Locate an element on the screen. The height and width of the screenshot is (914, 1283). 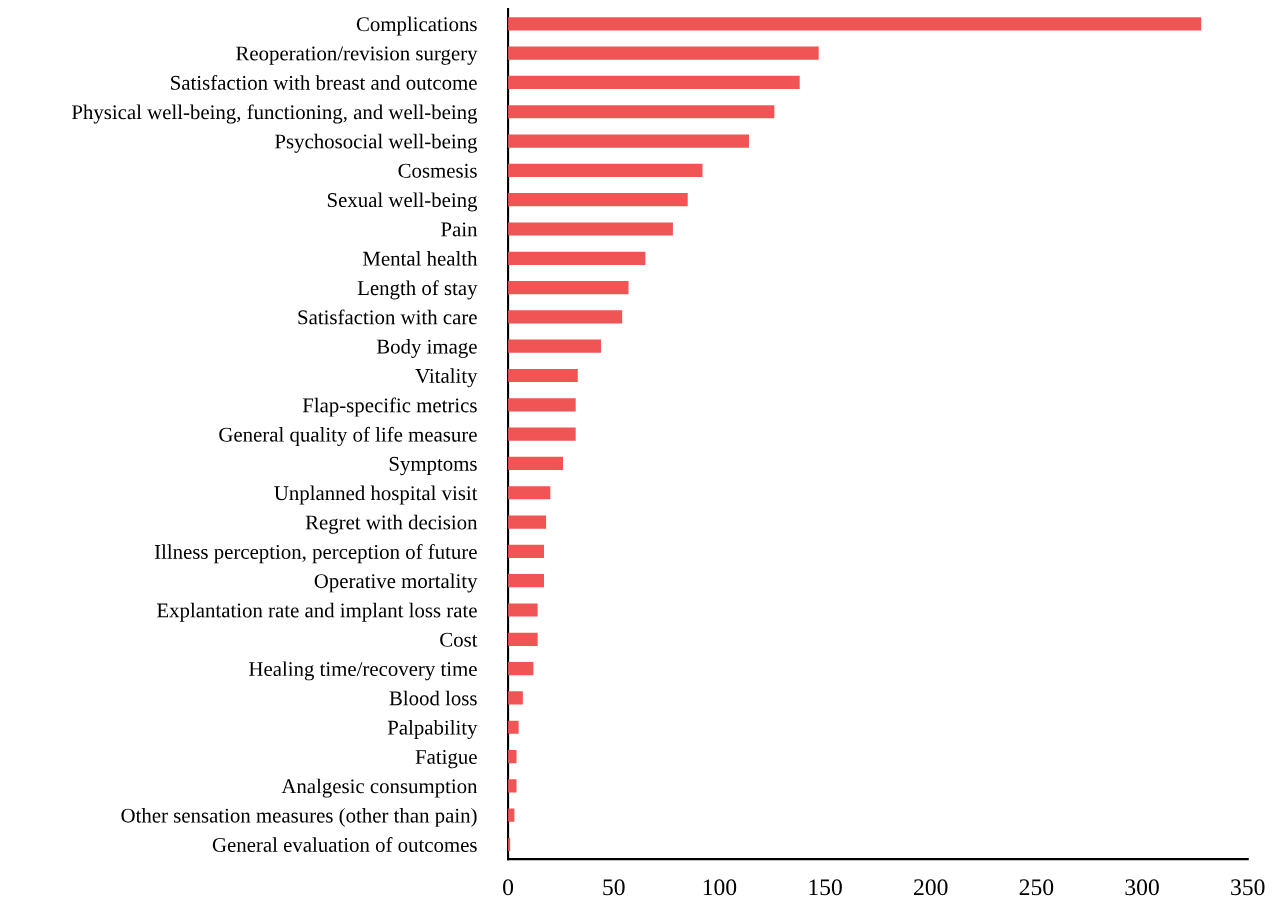
y-tick-label: Blood loss is located at coordinates (433, 698).